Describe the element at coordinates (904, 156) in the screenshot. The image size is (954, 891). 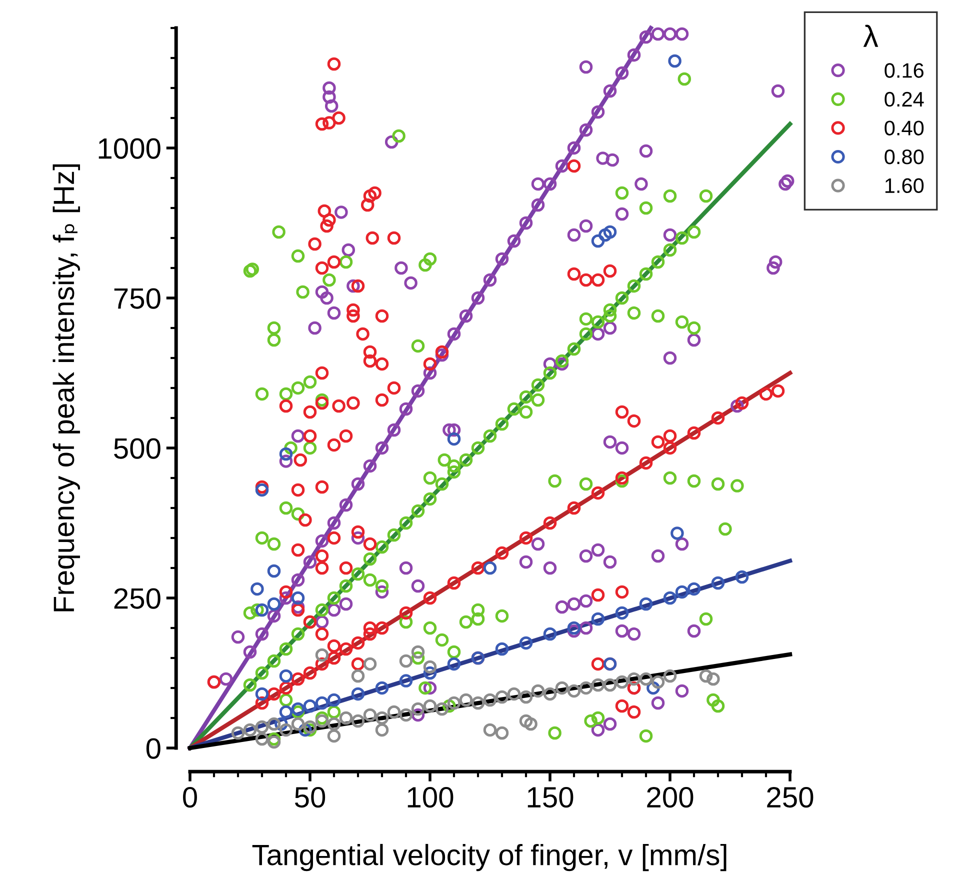
I see `legend-label: 0.80` at that location.